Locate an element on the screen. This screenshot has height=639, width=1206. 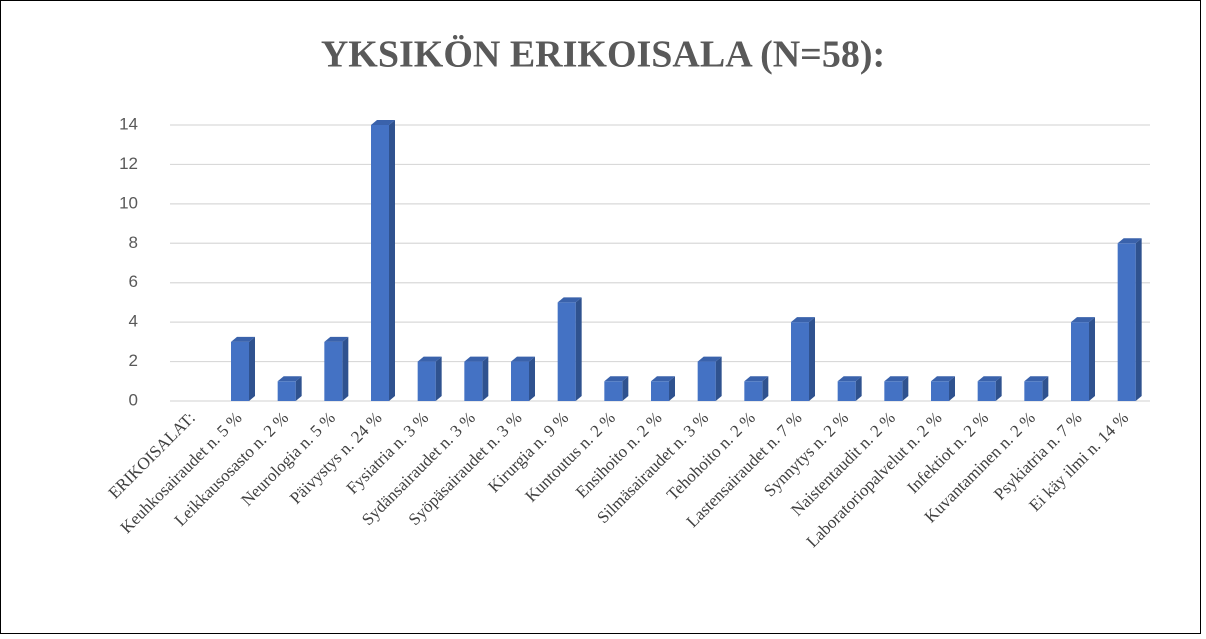
y-tick-label: 14 is located at coordinates (128, 123).